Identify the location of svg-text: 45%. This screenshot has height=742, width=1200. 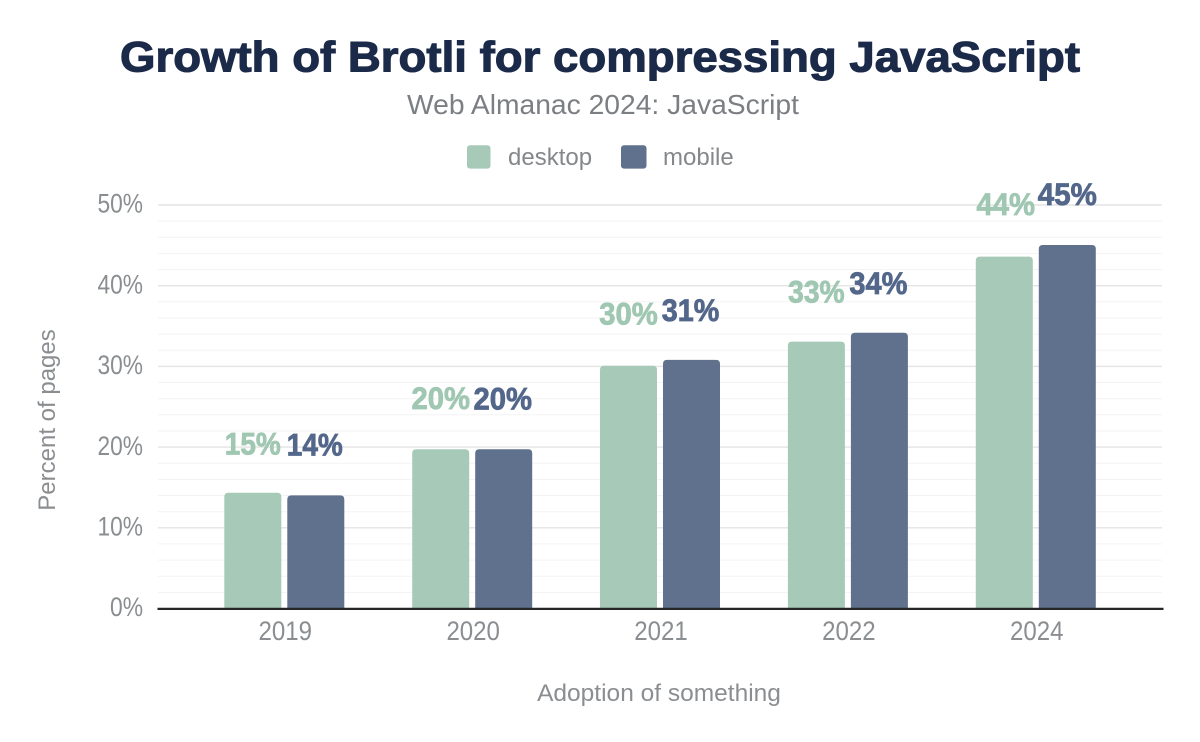
(1067, 194).